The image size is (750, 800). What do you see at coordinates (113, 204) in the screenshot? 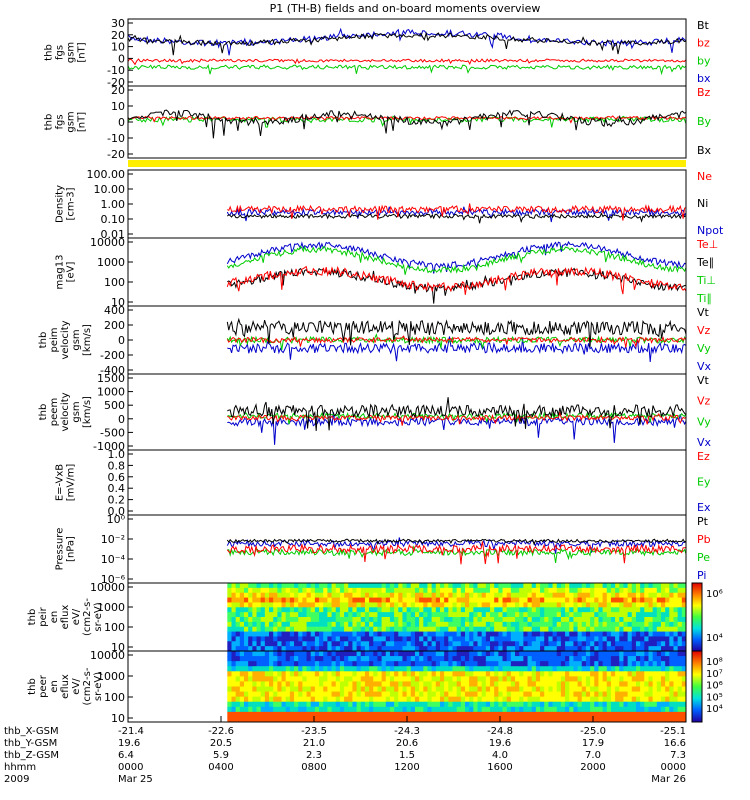
I see `y-tick-label: 1.00` at bounding box center [113, 204].